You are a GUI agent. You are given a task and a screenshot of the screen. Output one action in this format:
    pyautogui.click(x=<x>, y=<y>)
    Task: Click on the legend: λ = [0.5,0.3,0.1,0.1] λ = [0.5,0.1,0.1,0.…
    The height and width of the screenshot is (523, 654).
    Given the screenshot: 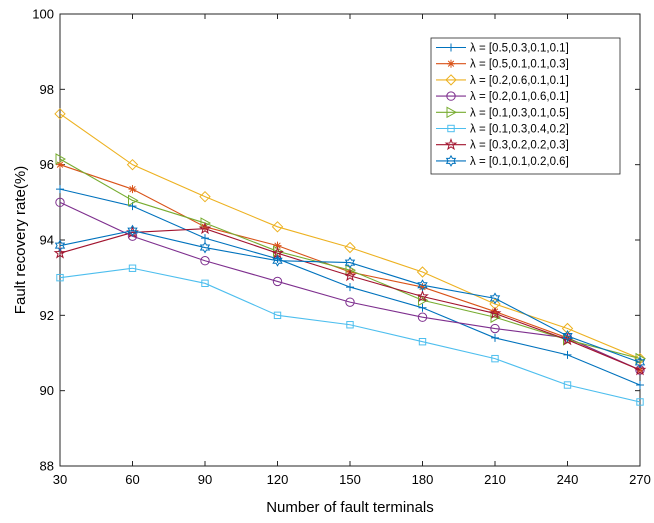 What is the action you would take?
    pyautogui.click(x=525, y=106)
    